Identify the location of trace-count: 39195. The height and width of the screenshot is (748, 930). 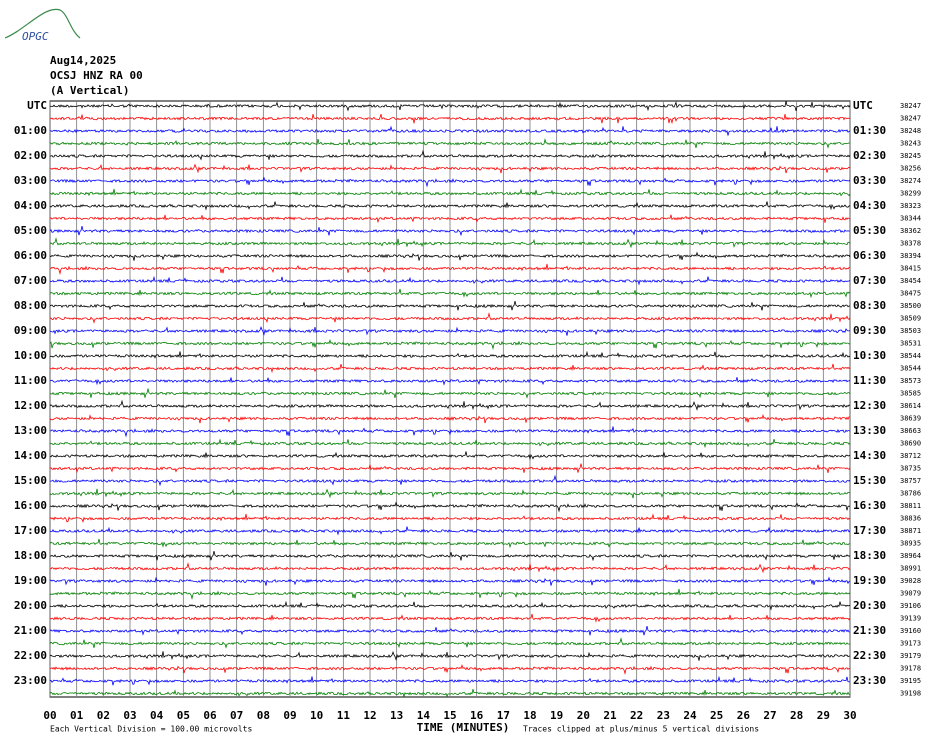
(910, 681).